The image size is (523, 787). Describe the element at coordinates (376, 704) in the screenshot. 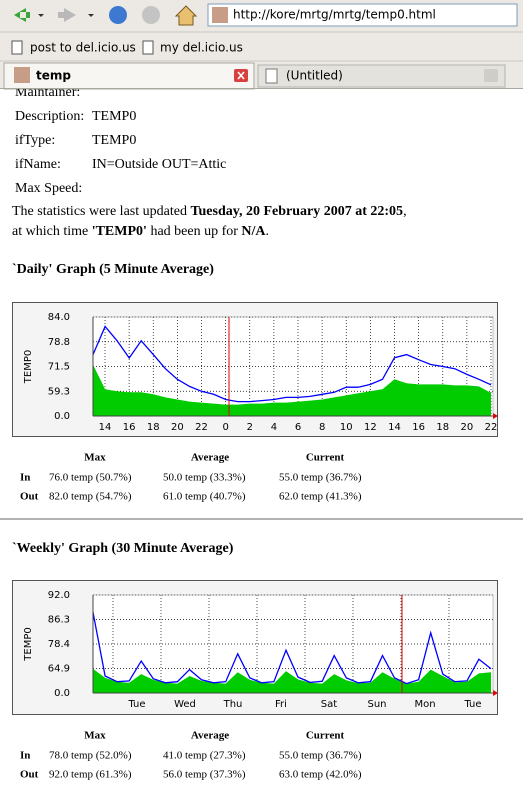

I see `x-tick-label: Sun` at that location.